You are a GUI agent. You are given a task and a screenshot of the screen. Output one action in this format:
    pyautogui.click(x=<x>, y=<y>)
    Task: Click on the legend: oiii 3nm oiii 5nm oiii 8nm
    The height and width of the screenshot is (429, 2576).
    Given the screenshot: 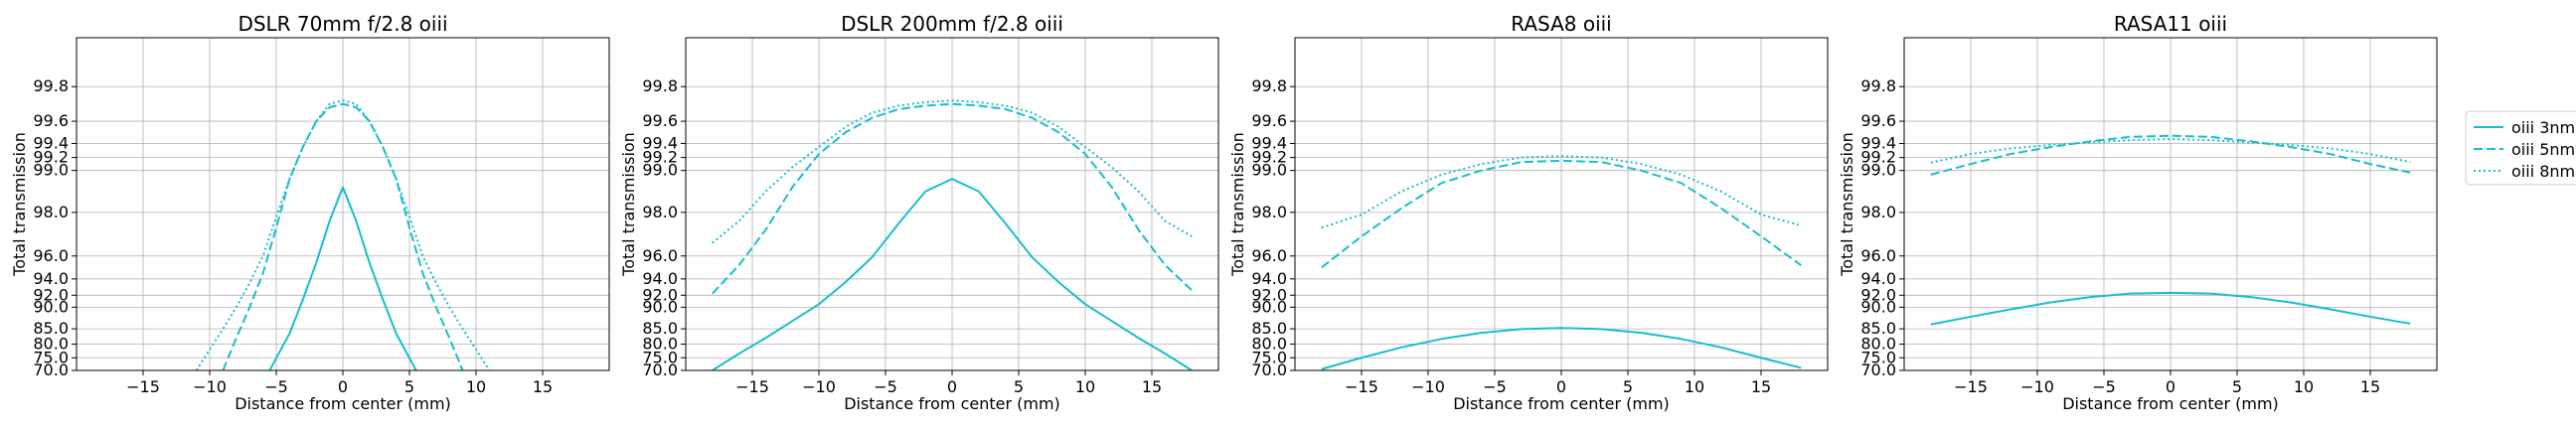 What is the action you would take?
    pyautogui.click(x=2520, y=148)
    